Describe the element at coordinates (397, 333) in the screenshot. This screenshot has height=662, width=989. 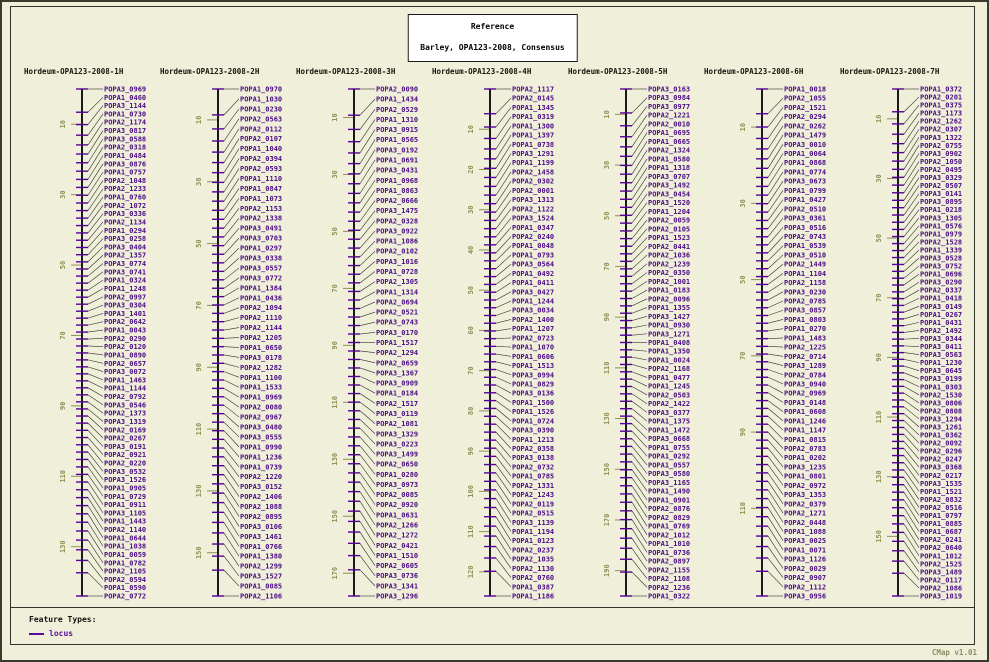
I see `locus-label: POPA3_0170` at that location.